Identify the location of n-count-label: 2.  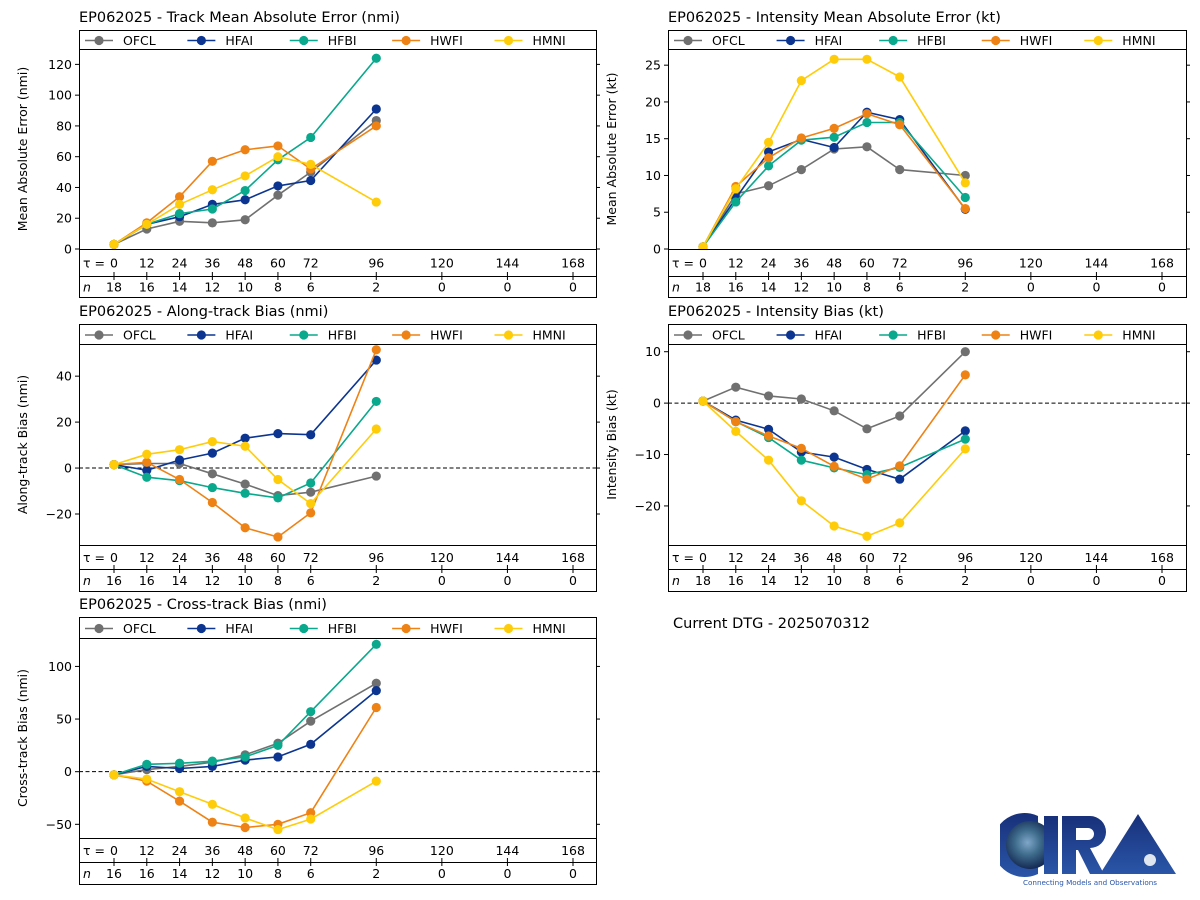
(376, 873).